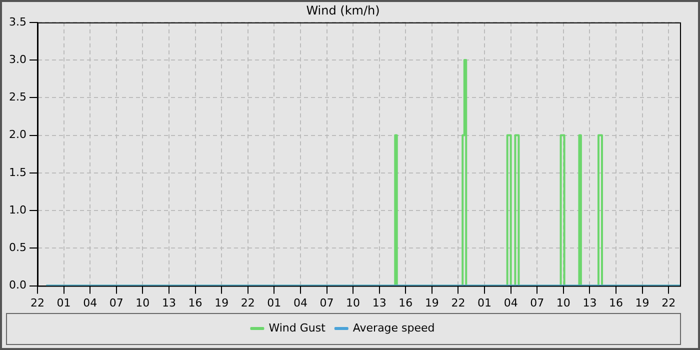 The height and width of the screenshot is (350, 700). What do you see at coordinates (17, 21) in the screenshot?
I see `y-tick-label: 3.5` at bounding box center [17, 21].